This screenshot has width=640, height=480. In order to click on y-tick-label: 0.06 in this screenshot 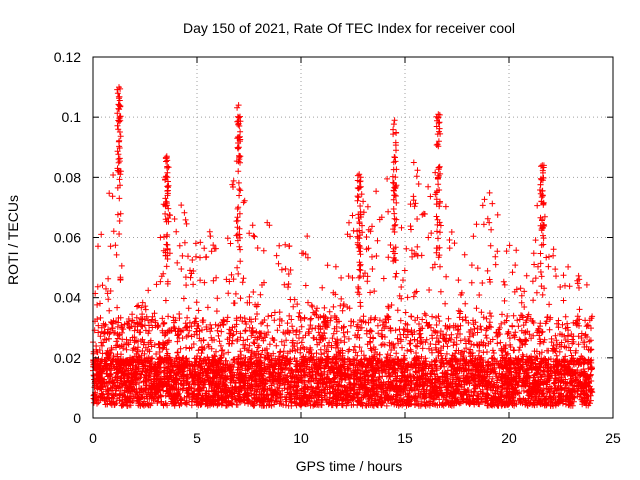, I will do `click(67, 238)`.